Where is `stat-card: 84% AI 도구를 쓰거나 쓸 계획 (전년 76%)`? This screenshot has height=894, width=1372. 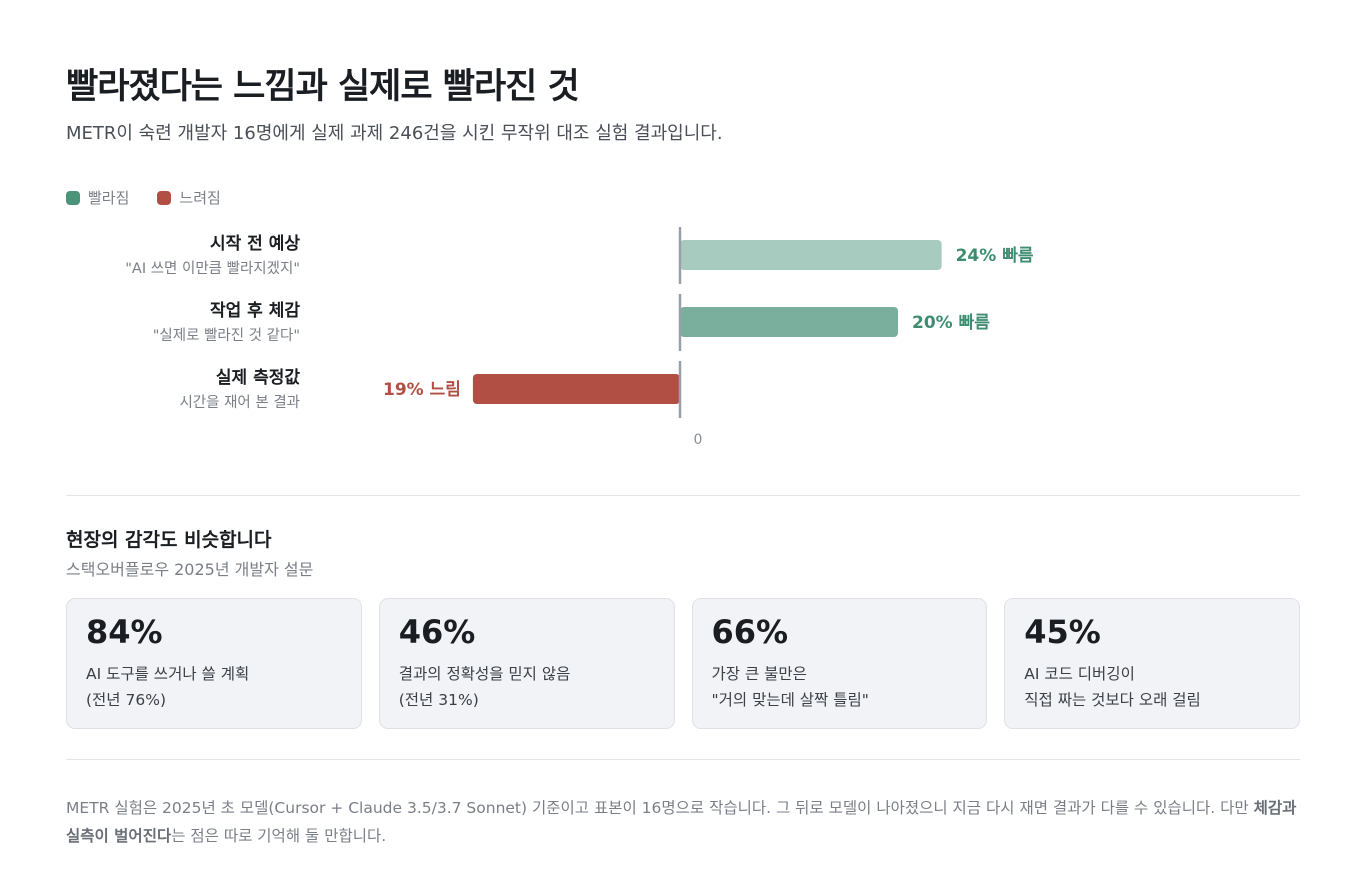
stat-card: 84% AI 도구를 쓰거나 쓸 계획 (전년 76%) is located at coordinates (214, 663).